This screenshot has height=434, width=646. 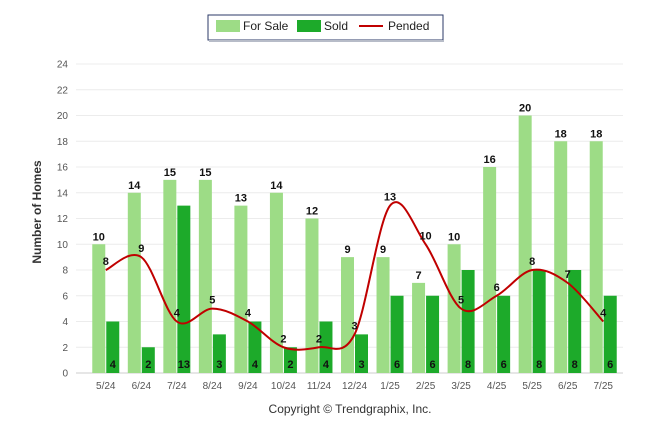 What do you see at coordinates (408, 26) in the screenshot?
I see `legend-label-pended: Pended` at bounding box center [408, 26].